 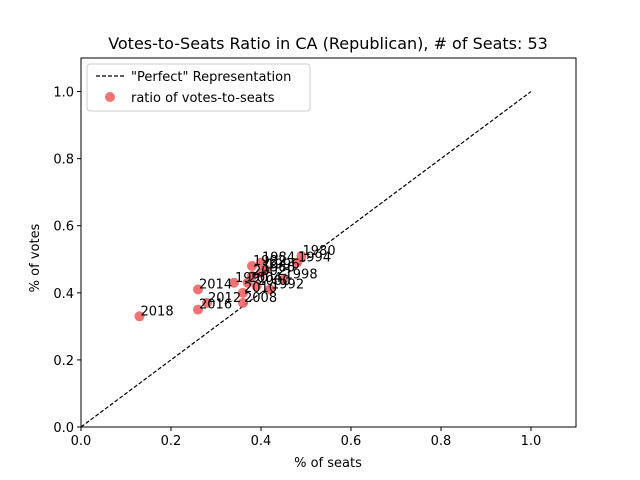 I want to click on point-label-1986: 1986, so click(x=278, y=268).